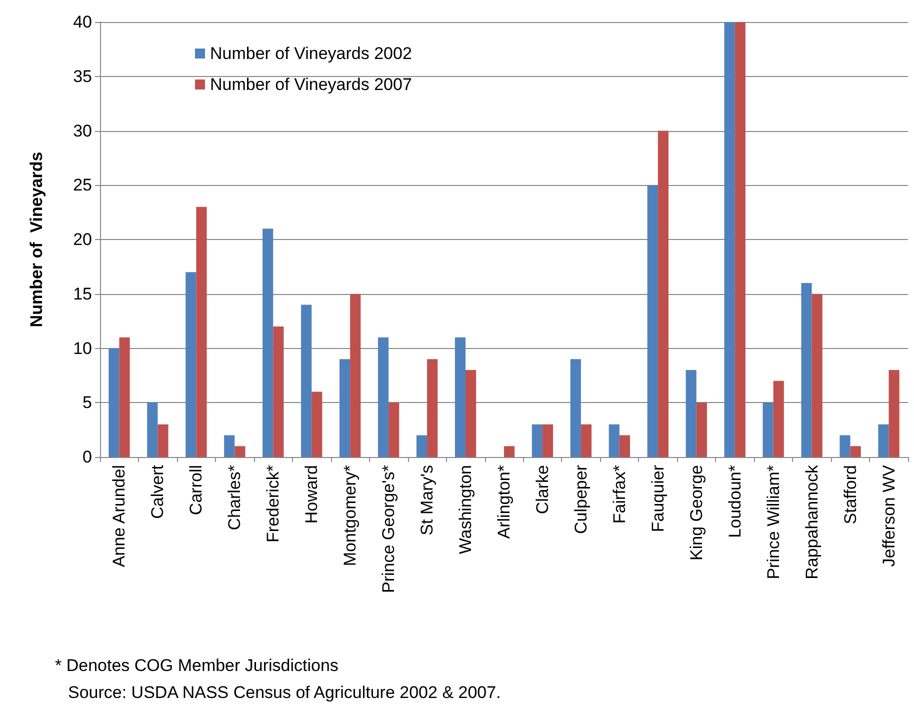 This screenshot has height=711, width=914. Describe the element at coordinates (350, 515) in the screenshot. I see `x-tick-label: Montgomery*` at that location.